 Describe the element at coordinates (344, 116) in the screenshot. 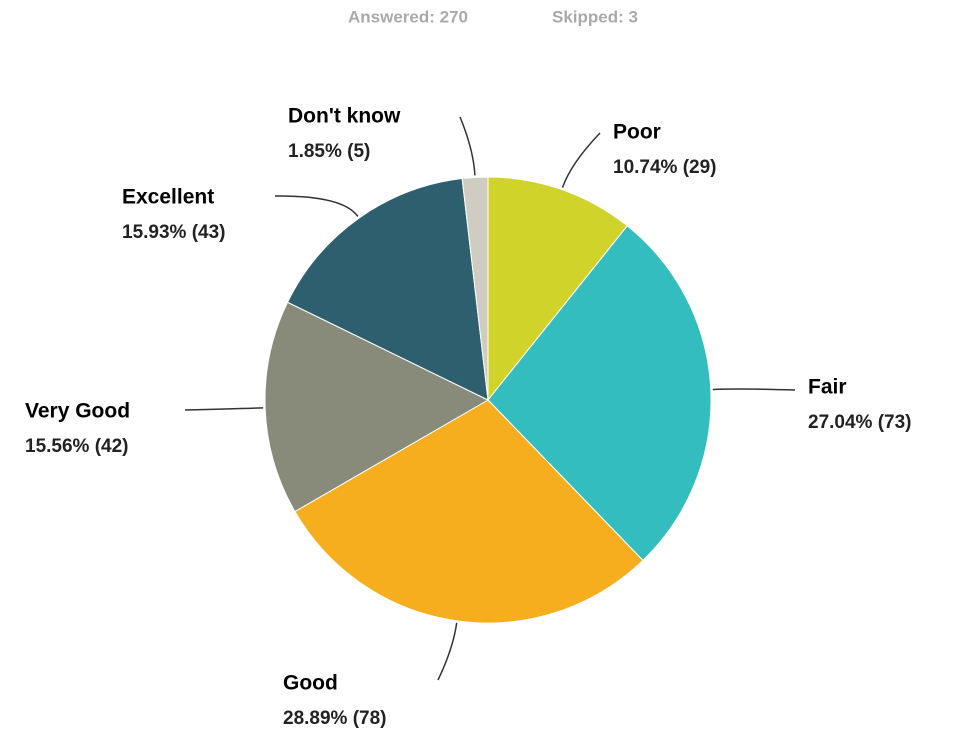

I see `slice-label: Don't know` at that location.